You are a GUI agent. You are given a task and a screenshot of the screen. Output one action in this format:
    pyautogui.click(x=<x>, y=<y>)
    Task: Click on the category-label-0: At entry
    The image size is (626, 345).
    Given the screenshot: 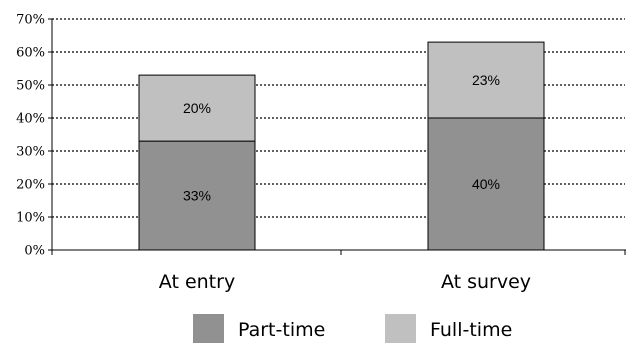 What is the action you would take?
    pyautogui.click(x=197, y=282)
    